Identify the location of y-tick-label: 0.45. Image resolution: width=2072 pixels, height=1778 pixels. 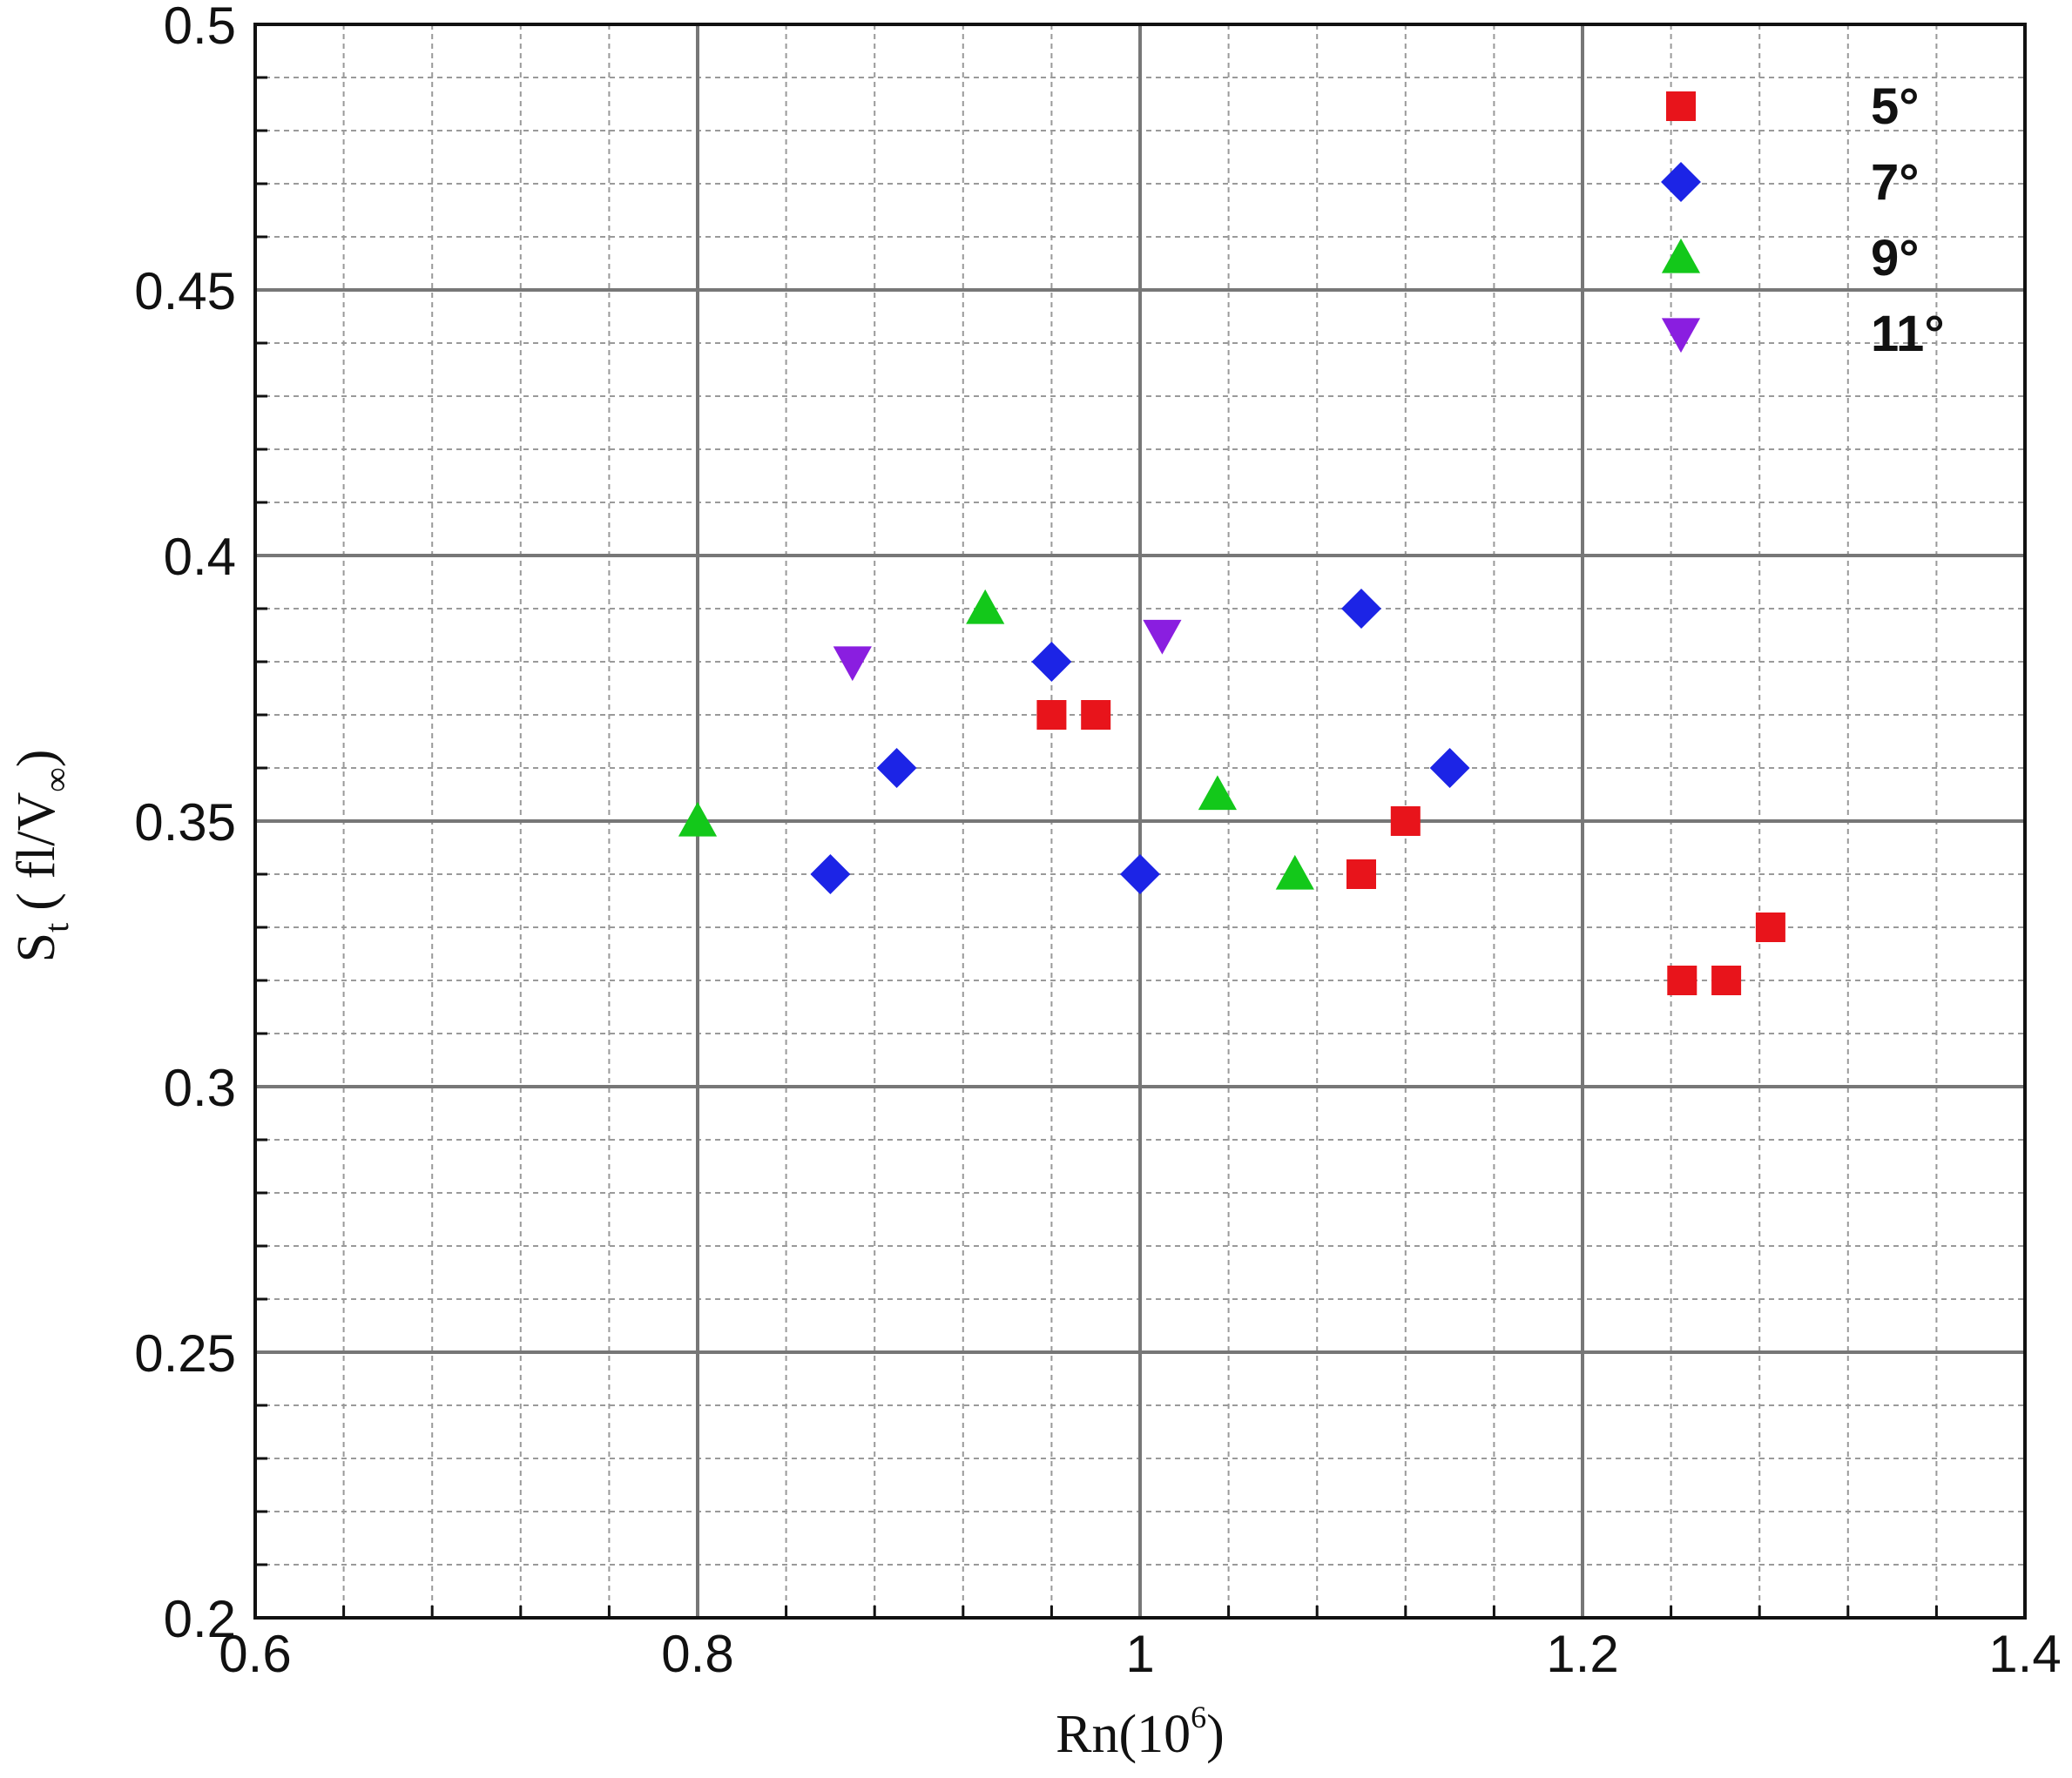
(185, 291).